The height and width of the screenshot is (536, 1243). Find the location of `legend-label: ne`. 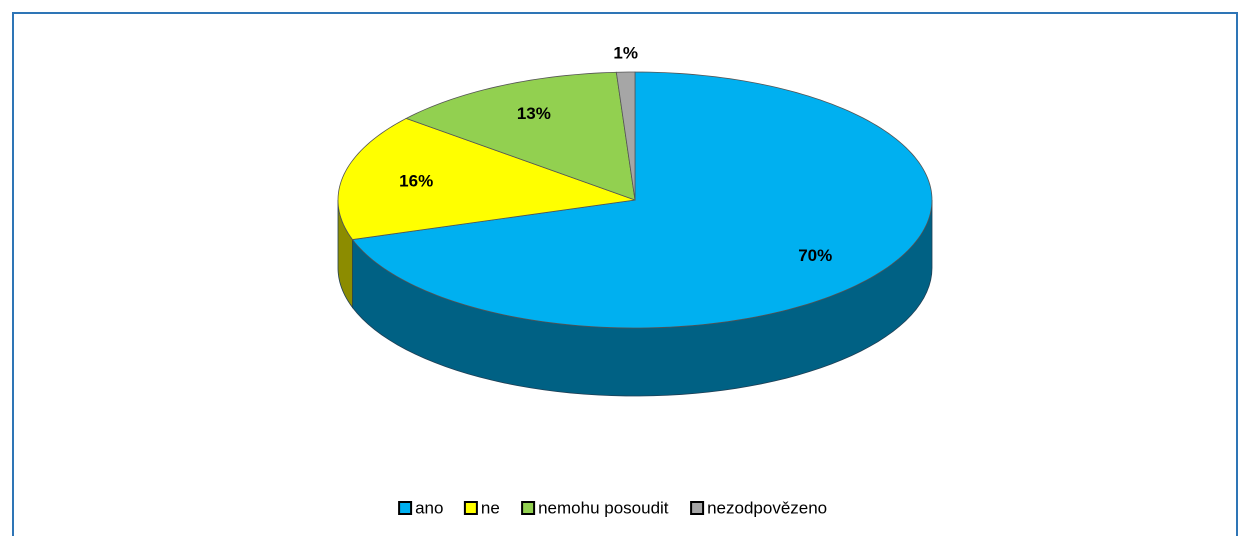

legend-label: ne is located at coordinates (490, 507).